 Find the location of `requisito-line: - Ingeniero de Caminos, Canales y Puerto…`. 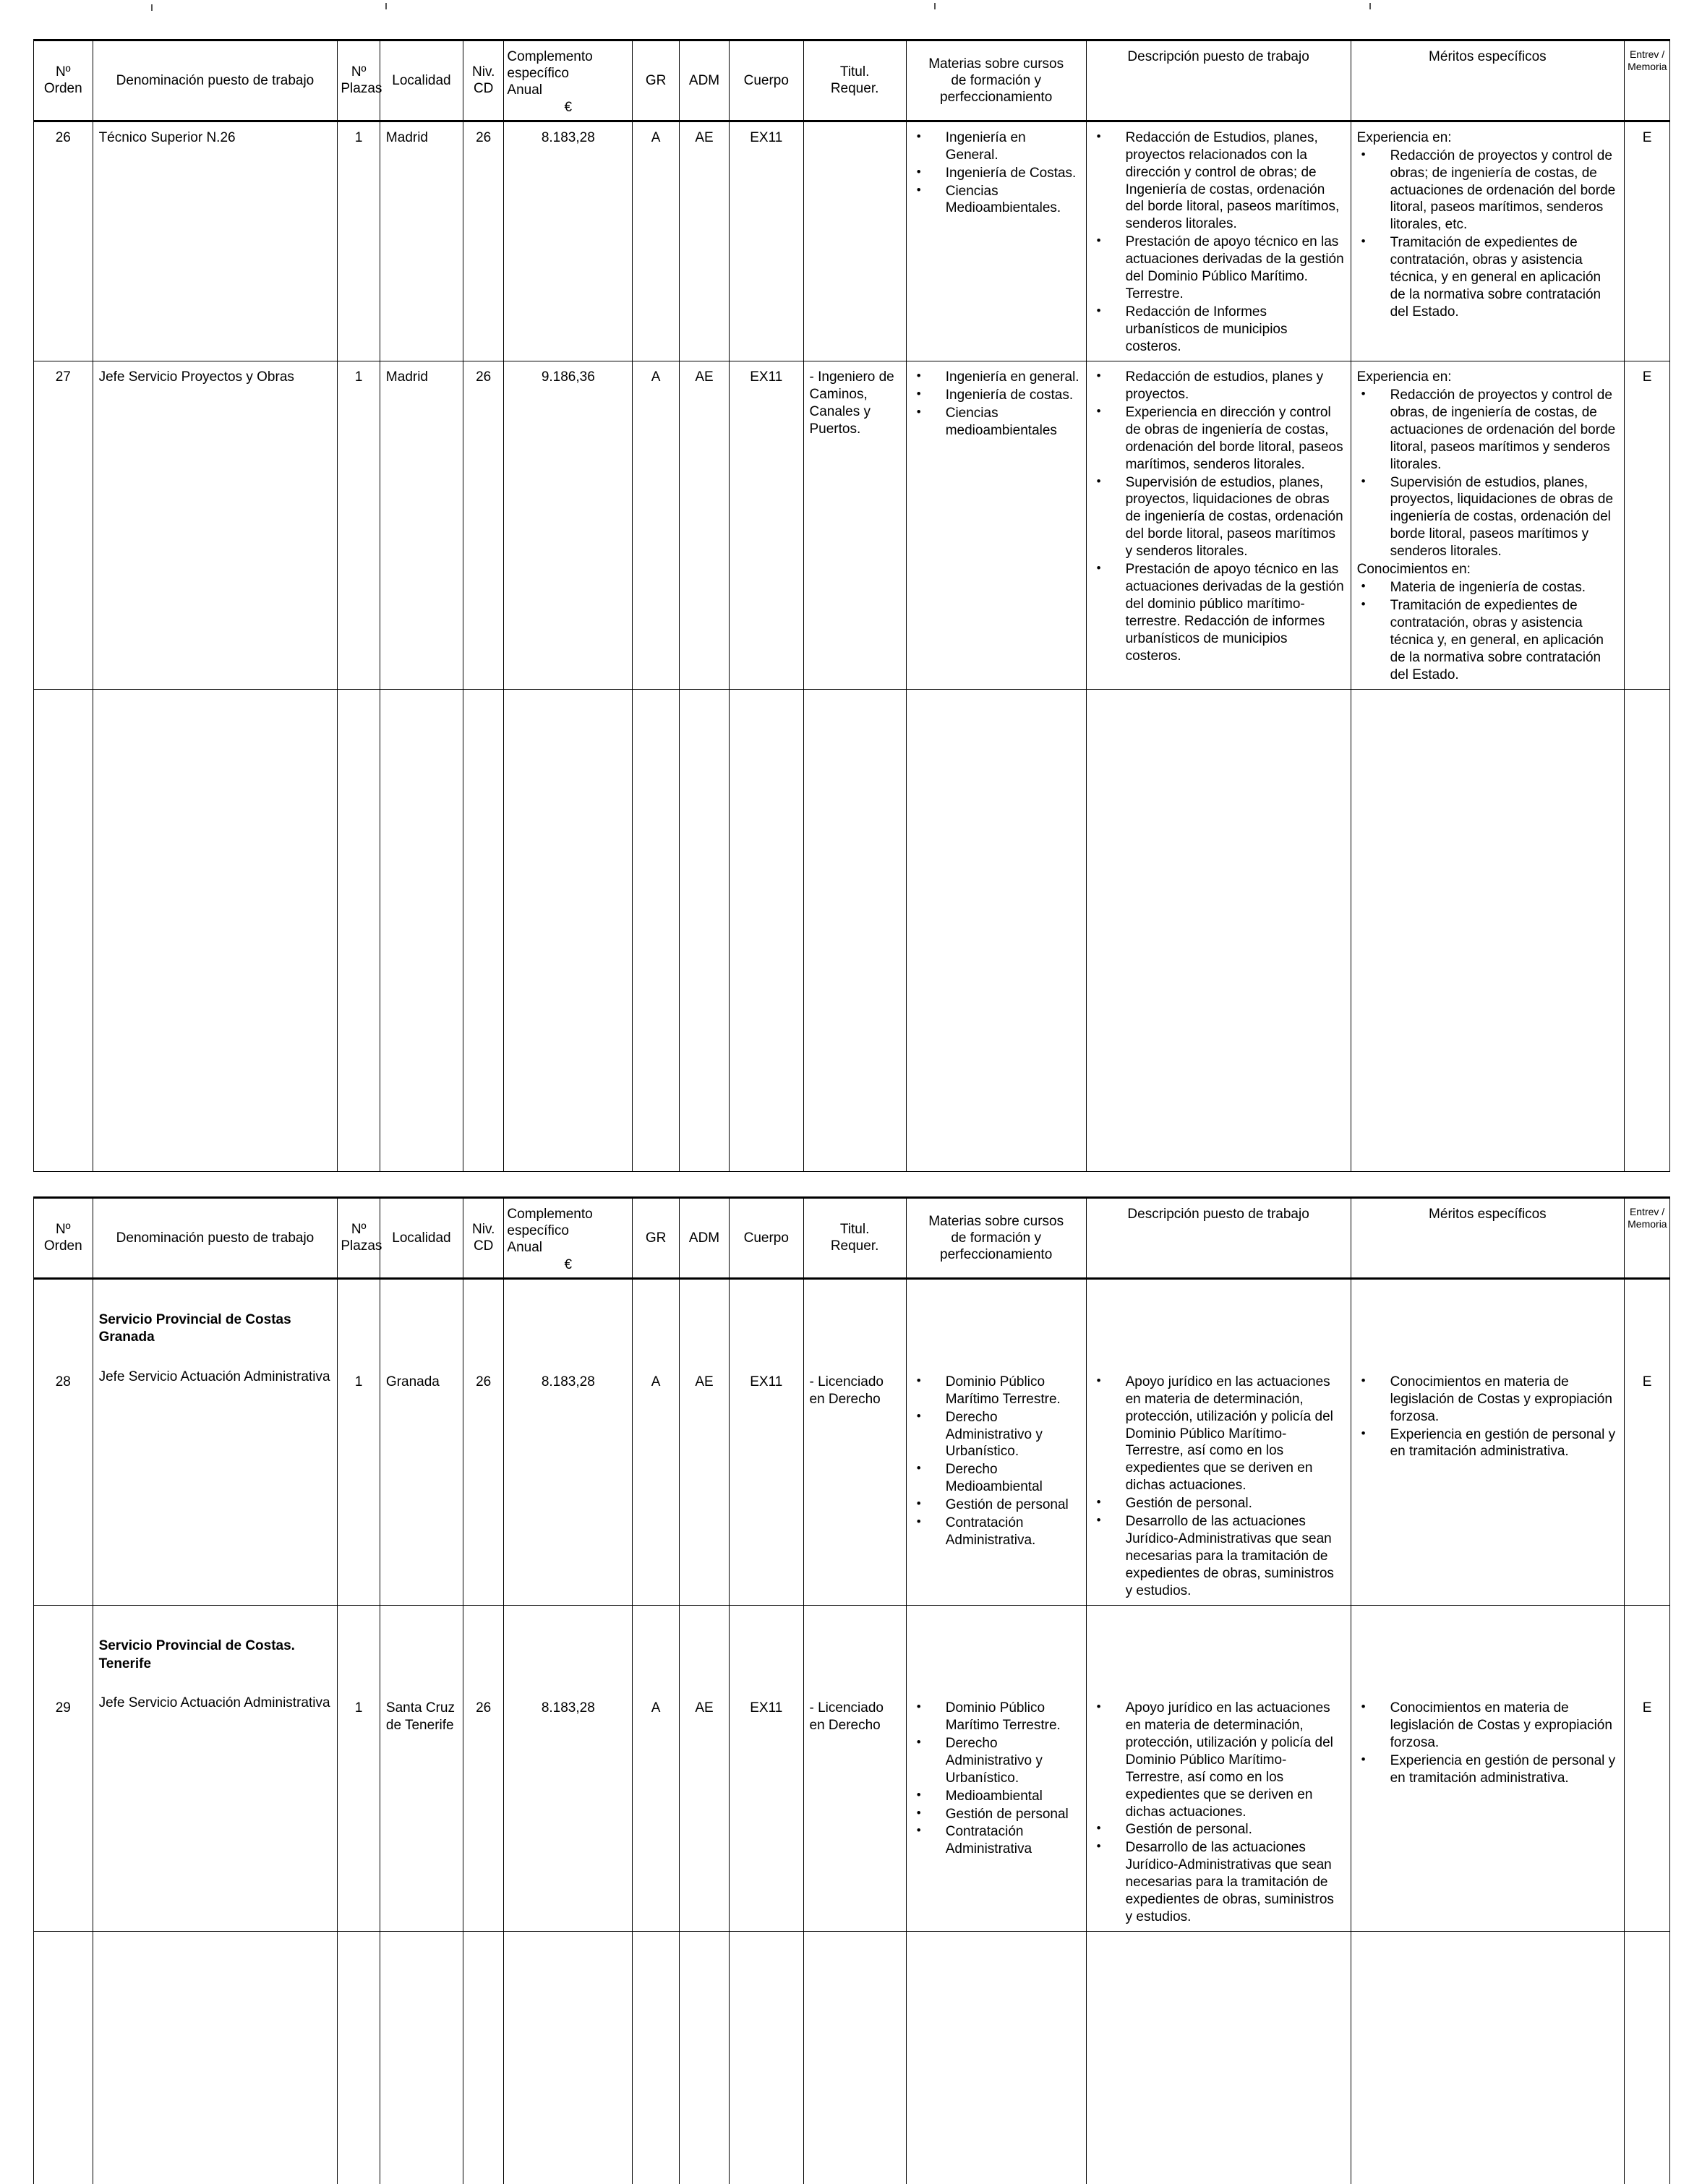

requisito-line: - Ingeniero de Caminos, Canales y Puerto… is located at coordinates (851, 403).